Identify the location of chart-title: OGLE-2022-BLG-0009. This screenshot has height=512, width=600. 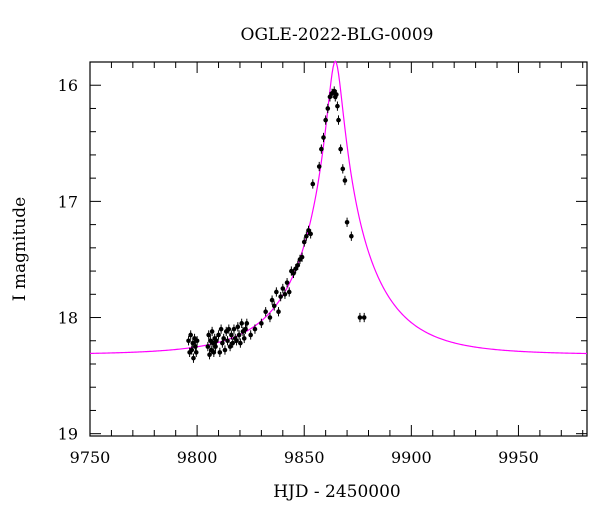
(337, 35).